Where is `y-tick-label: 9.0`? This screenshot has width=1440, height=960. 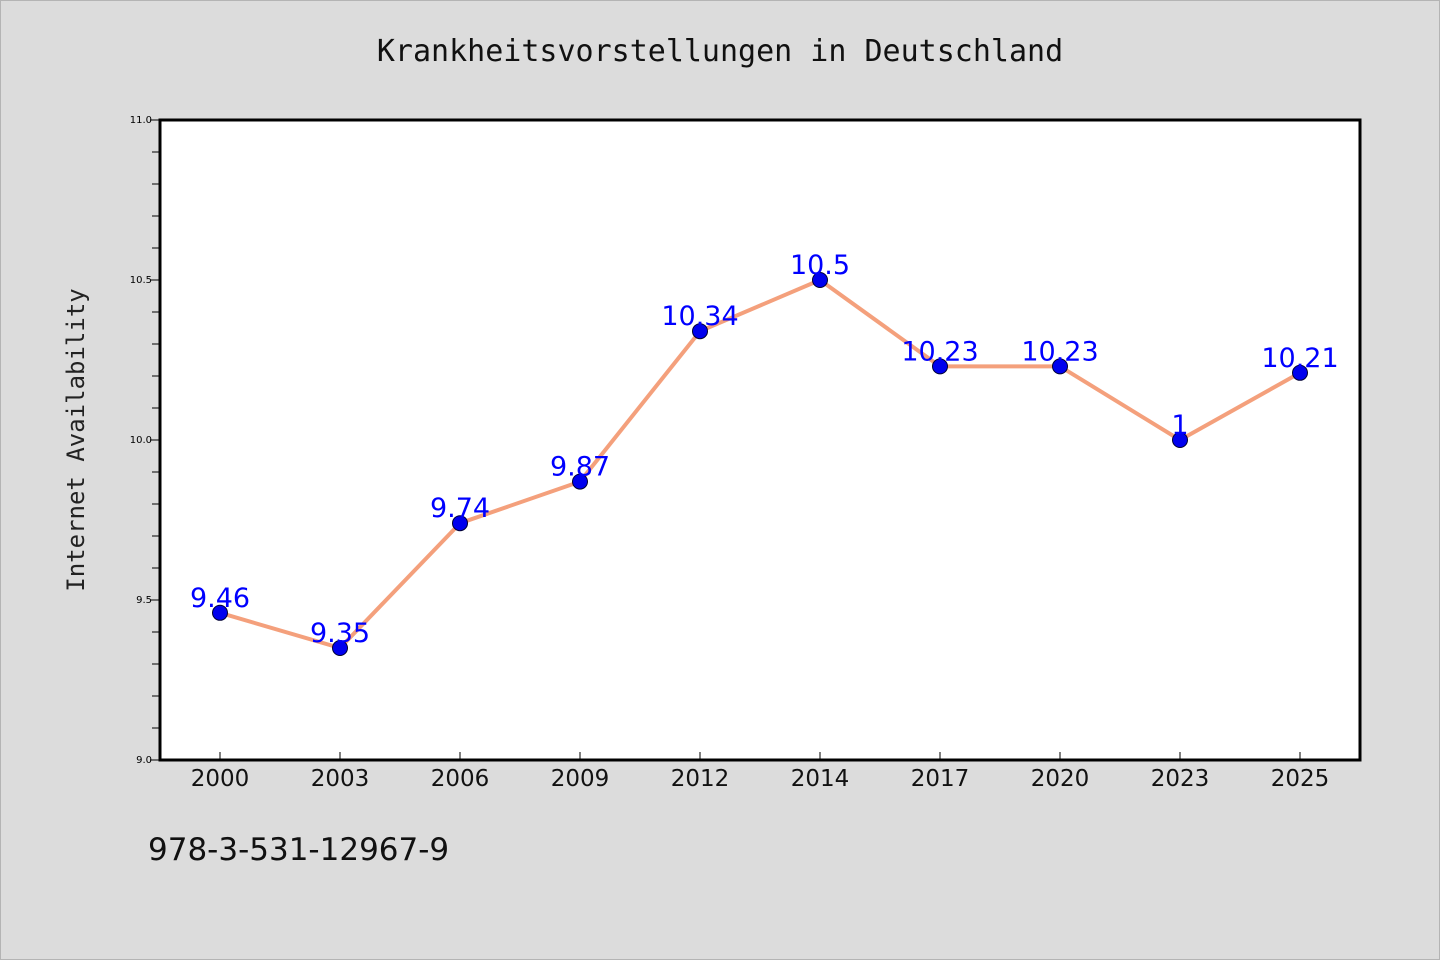 y-tick-label: 9.0 is located at coordinates (144, 760).